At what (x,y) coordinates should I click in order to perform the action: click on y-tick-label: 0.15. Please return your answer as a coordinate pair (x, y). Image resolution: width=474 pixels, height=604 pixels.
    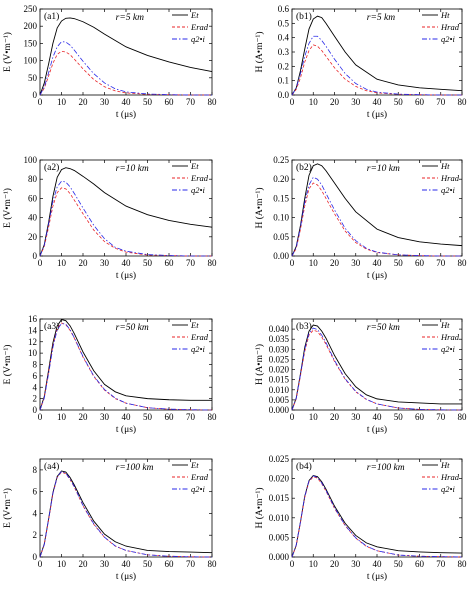
    Looking at the image, I should click on (281, 198).